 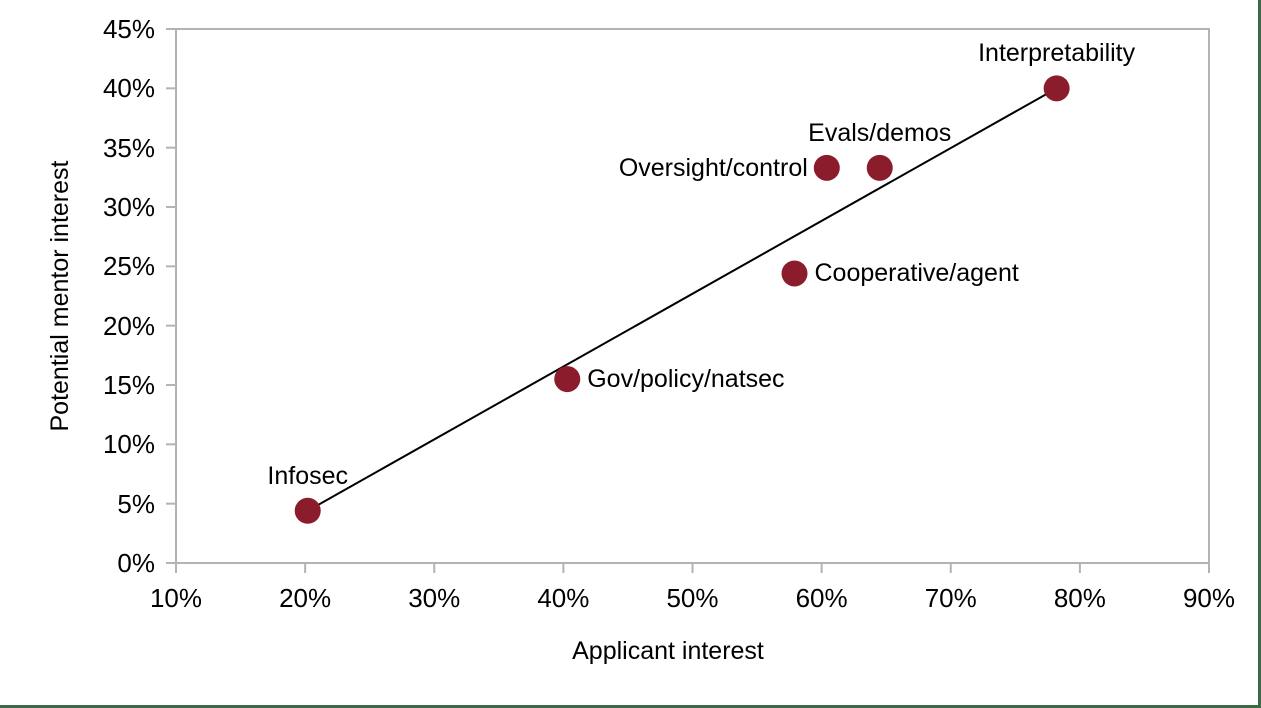 What do you see at coordinates (128, 385) in the screenshot?
I see `y-tick-label: 15%` at bounding box center [128, 385].